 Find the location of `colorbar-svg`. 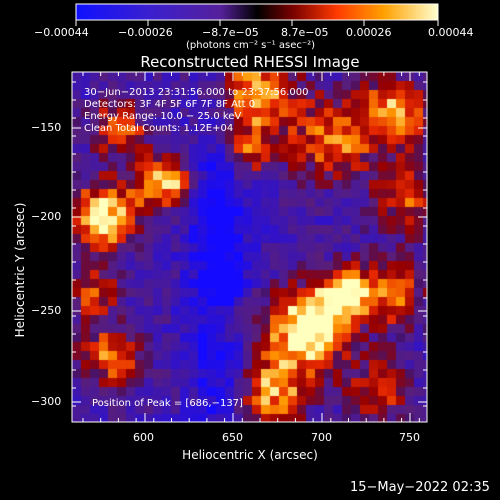

colorbar-svg is located at coordinates (257, 14).